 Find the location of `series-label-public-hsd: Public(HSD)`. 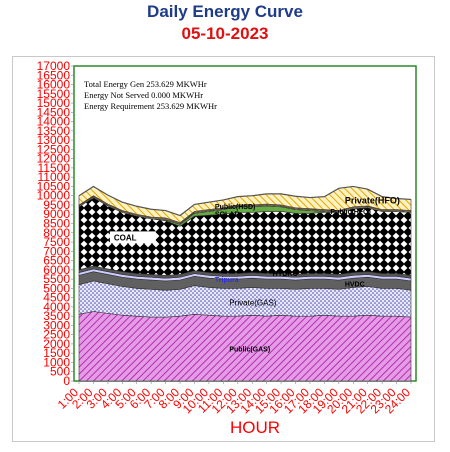

series-label-public-hsd: Public(HSD) is located at coordinates (235, 207).